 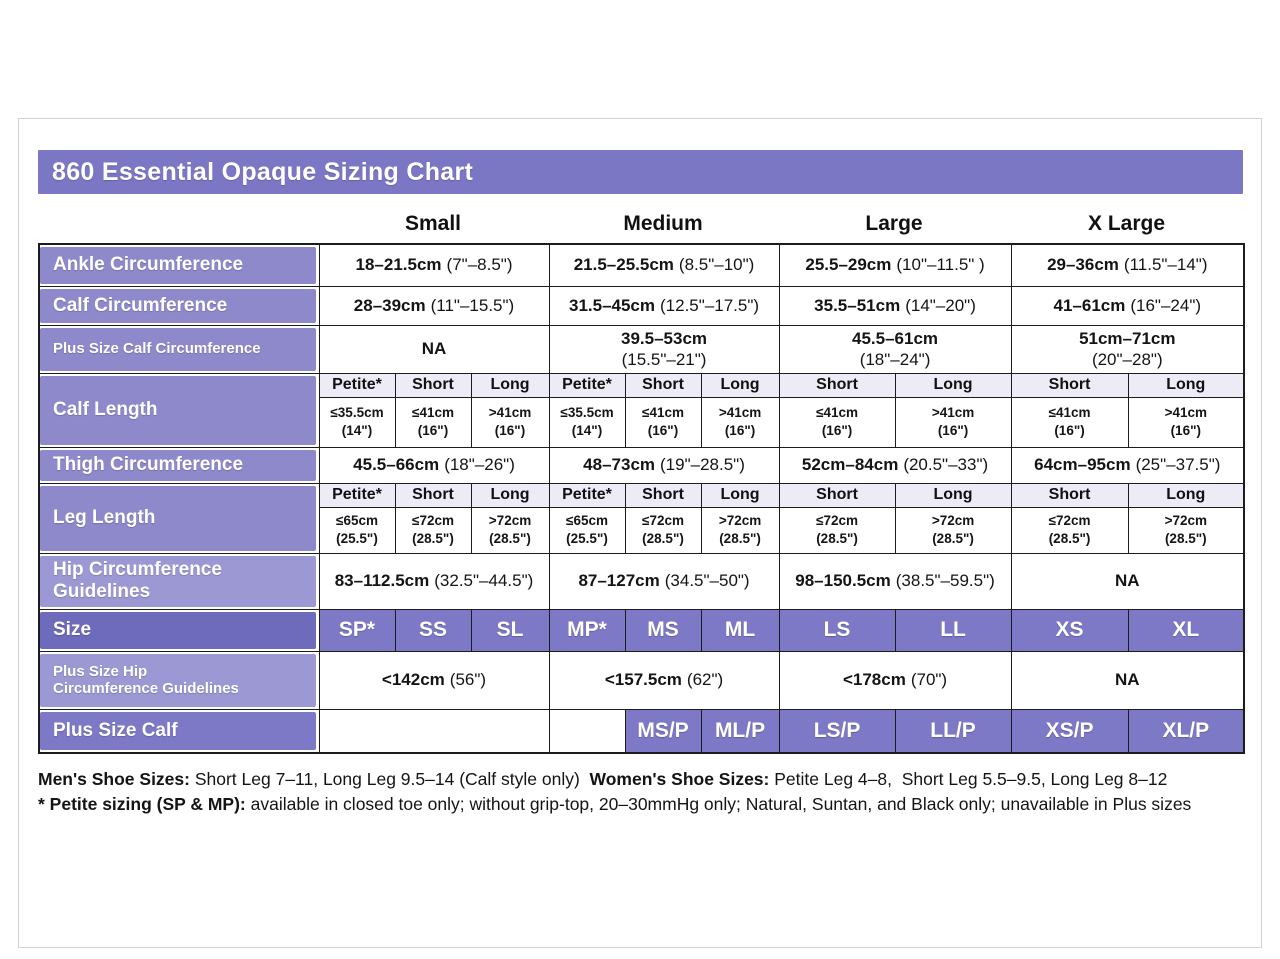 I want to click on plus-calf-size-cell: LL/P, so click(x=953, y=731).